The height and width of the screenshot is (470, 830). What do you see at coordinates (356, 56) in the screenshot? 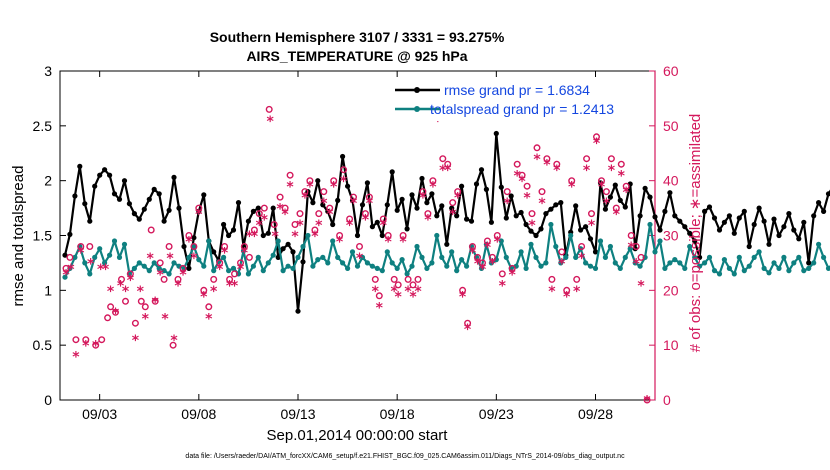
I see `chart-subtitle: AIRS_TEMPERATURE @ 925 hPa` at bounding box center [356, 56].